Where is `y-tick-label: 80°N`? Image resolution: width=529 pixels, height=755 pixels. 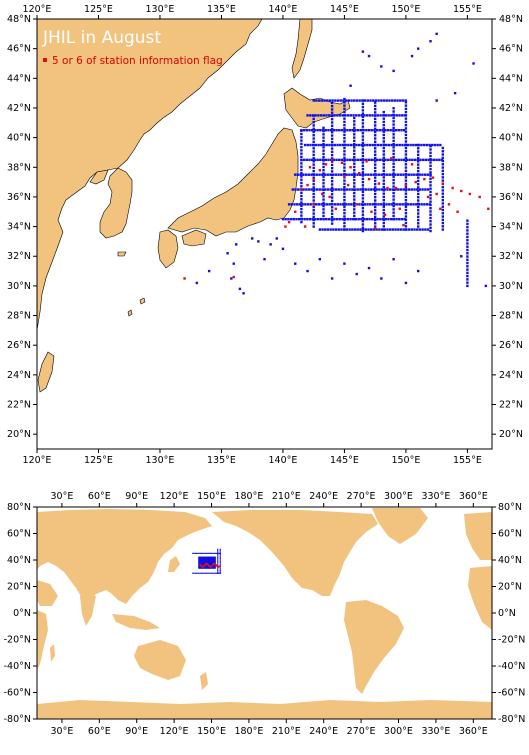 y-tick-label: 80°N is located at coordinates (19, 507).